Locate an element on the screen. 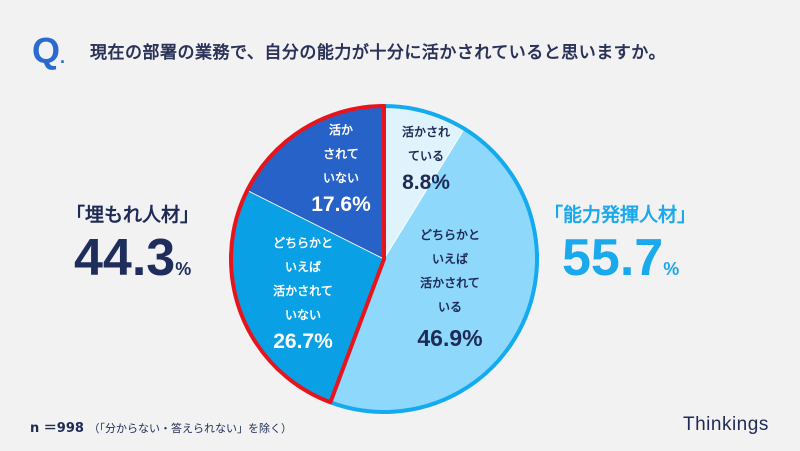  sample-note: n ＝998 （「分からない・答えられない」を除く） is located at coordinates (161, 428).